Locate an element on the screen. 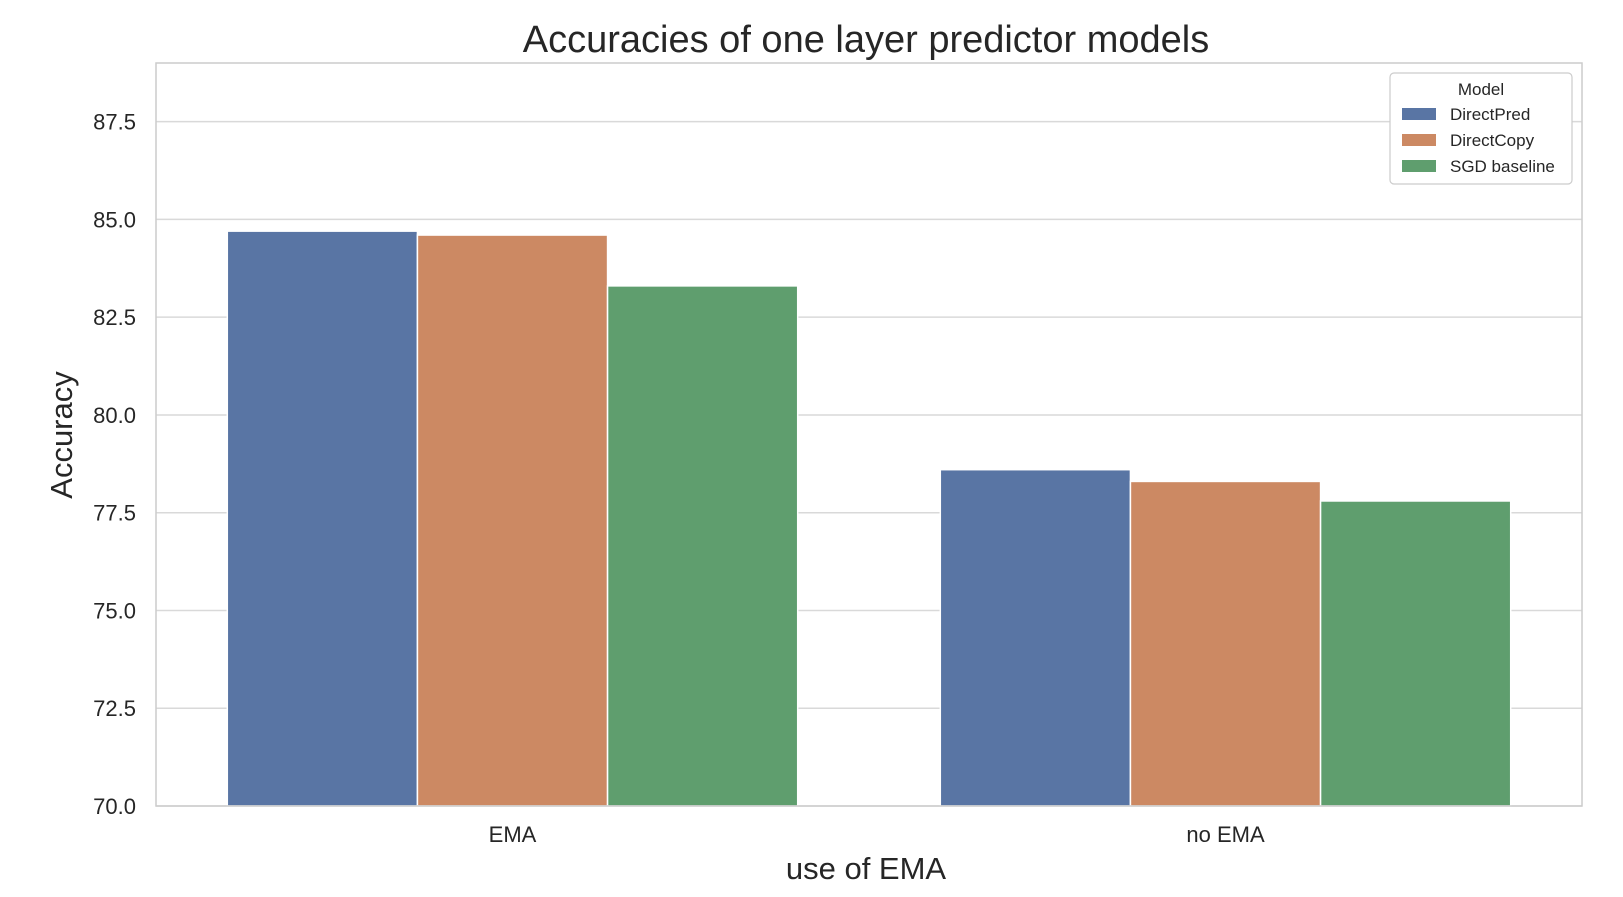 This screenshot has width=1623, height=897. legend-box is located at coordinates (1481, 128).